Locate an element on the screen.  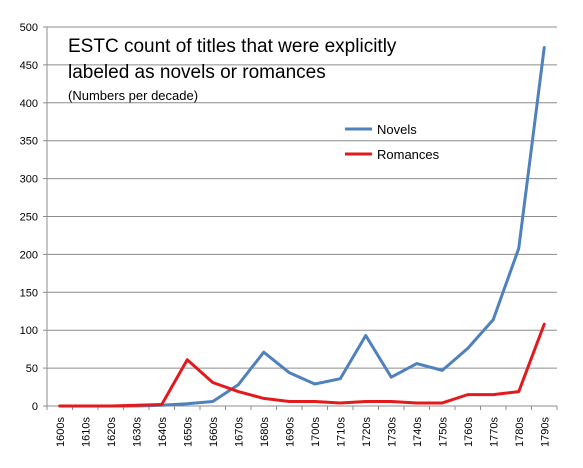
legend: Novels Romances is located at coordinates (392, 142).